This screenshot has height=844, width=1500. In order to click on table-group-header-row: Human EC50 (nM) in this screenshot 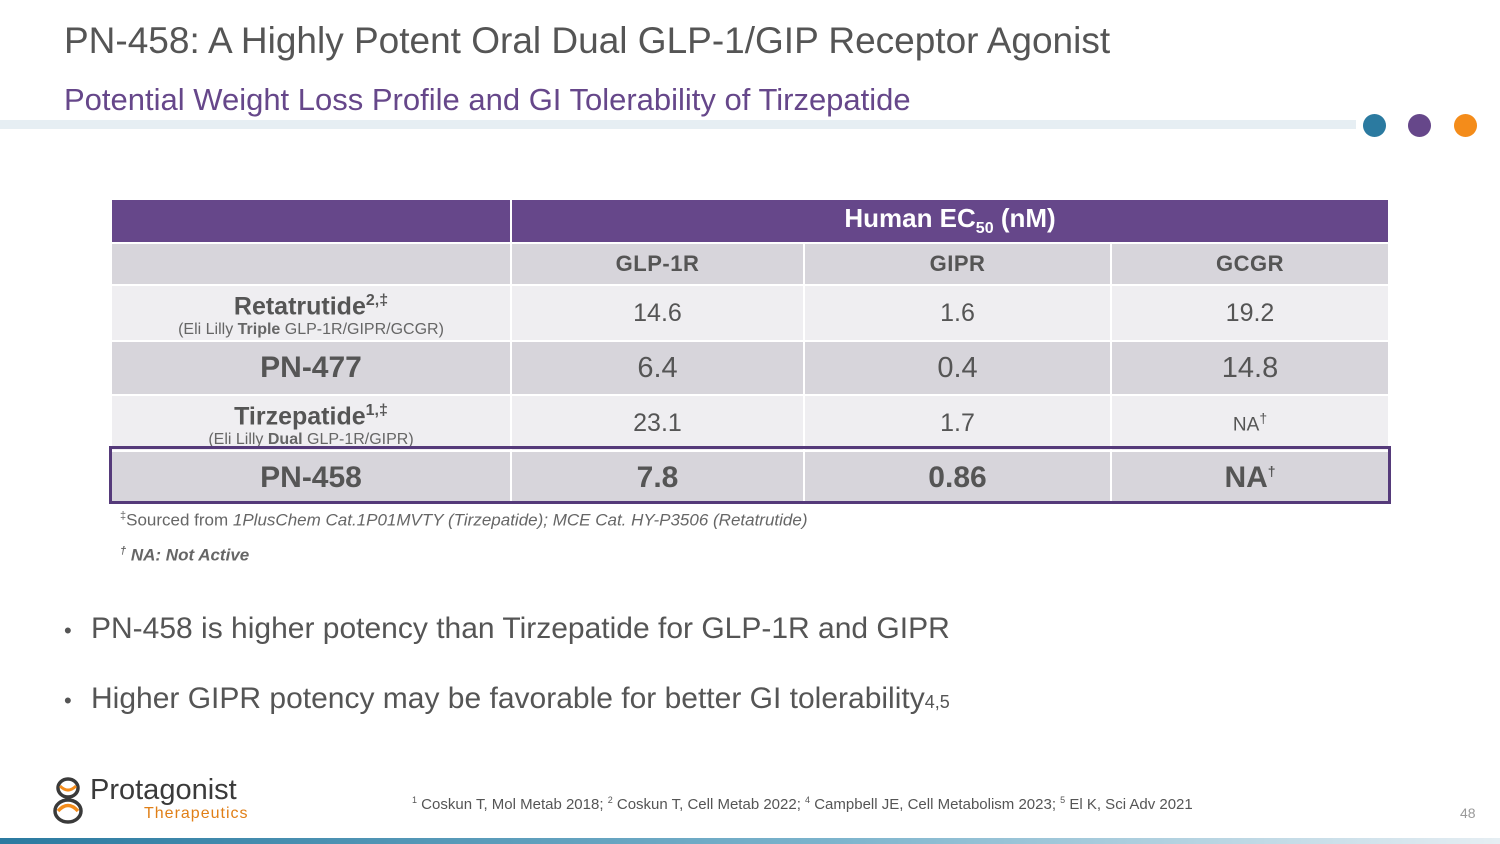, I will do `click(750, 221)`.